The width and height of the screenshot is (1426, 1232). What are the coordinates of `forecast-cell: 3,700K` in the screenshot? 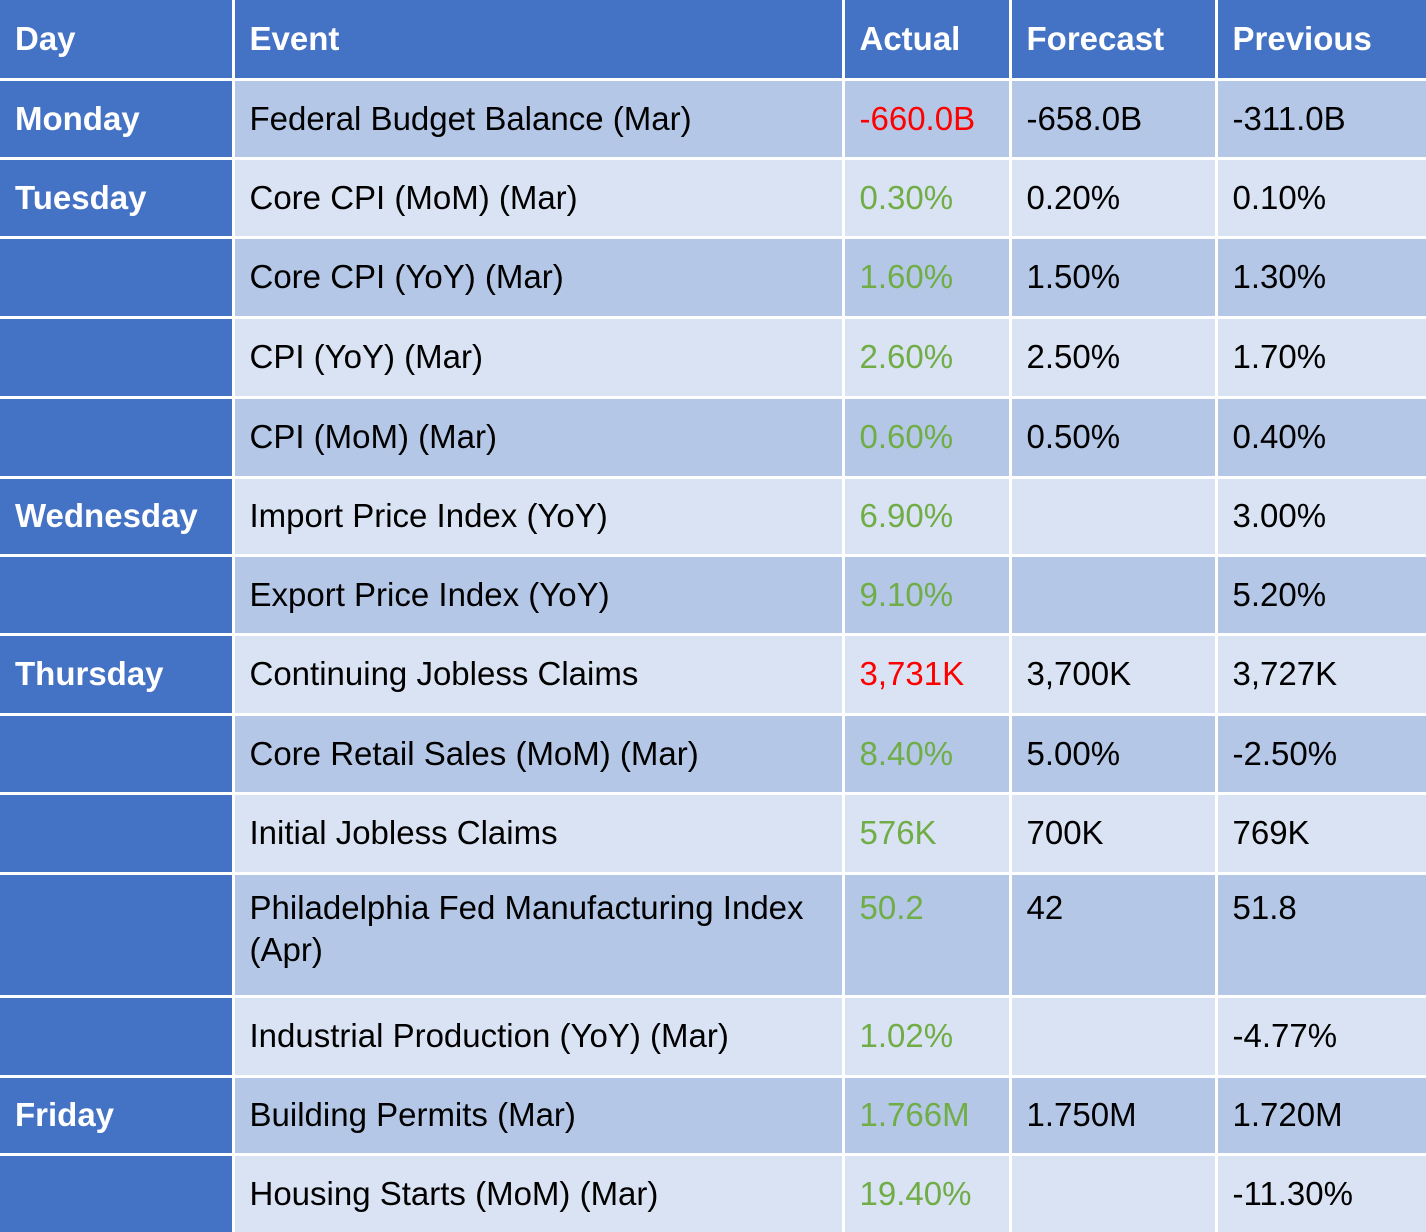 It's located at (1113, 674).